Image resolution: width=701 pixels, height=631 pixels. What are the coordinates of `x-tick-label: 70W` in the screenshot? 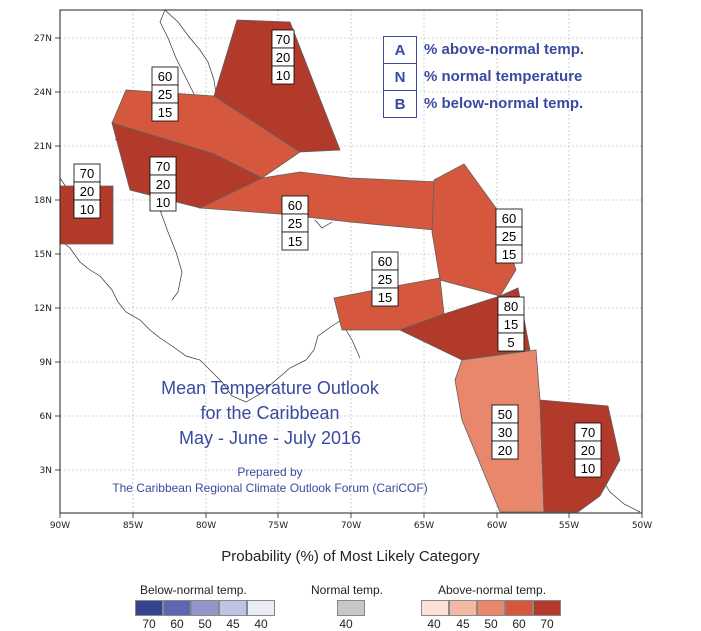 It's located at (351, 526).